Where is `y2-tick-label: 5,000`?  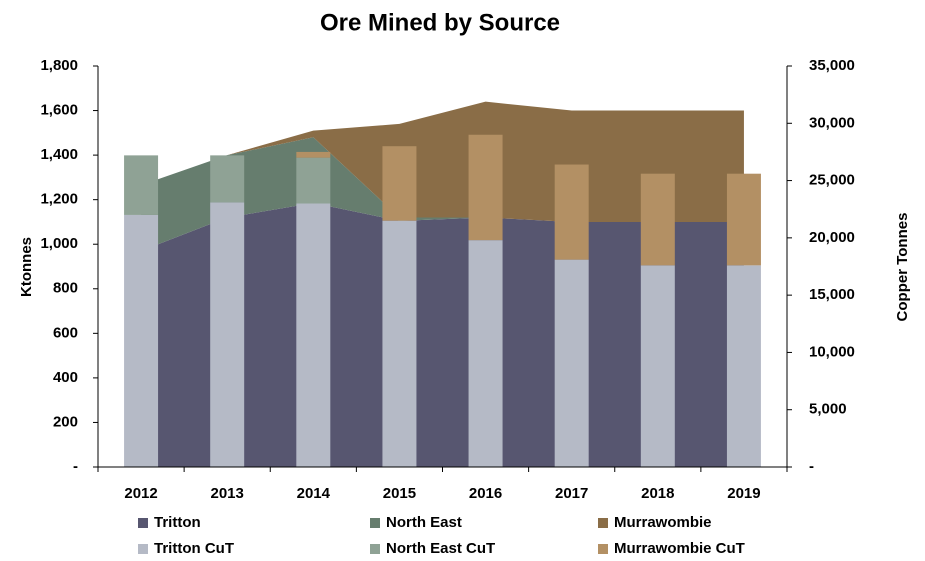
y2-tick-label: 5,000 is located at coordinates (828, 409).